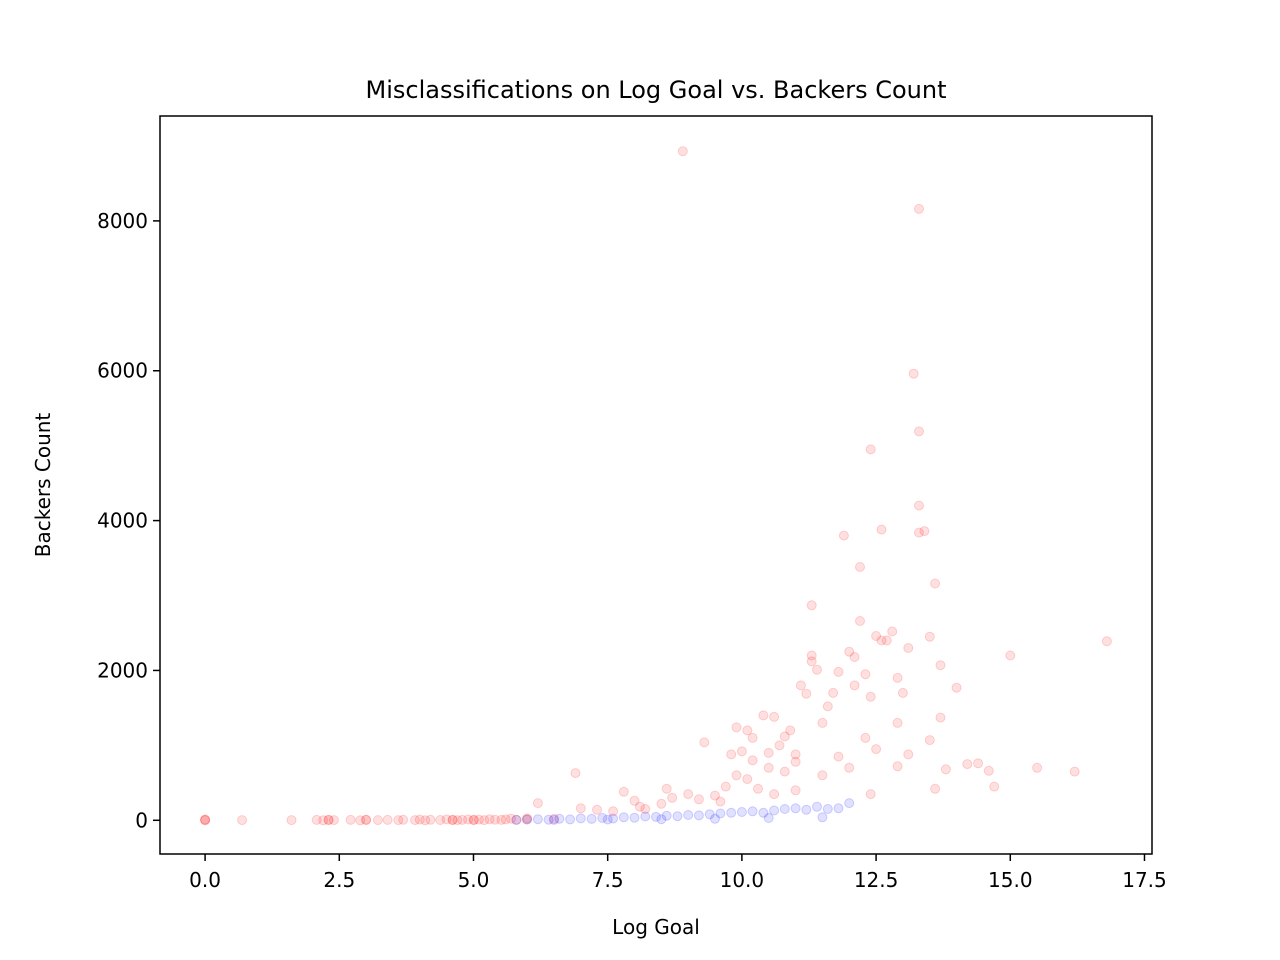  What do you see at coordinates (1010, 880) in the screenshot?
I see `x-tick-label: 15.0` at bounding box center [1010, 880].